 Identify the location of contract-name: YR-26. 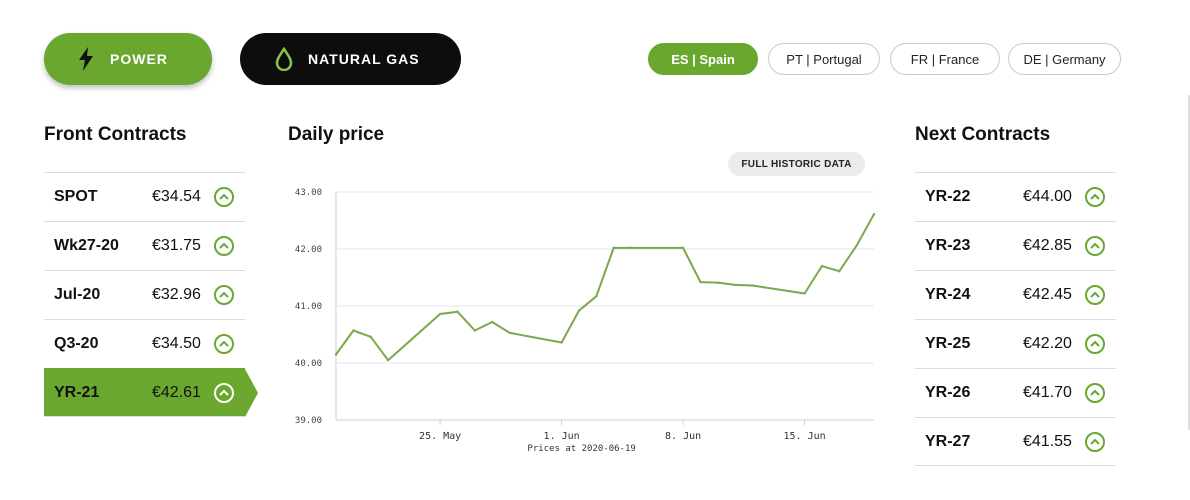
(948, 392).